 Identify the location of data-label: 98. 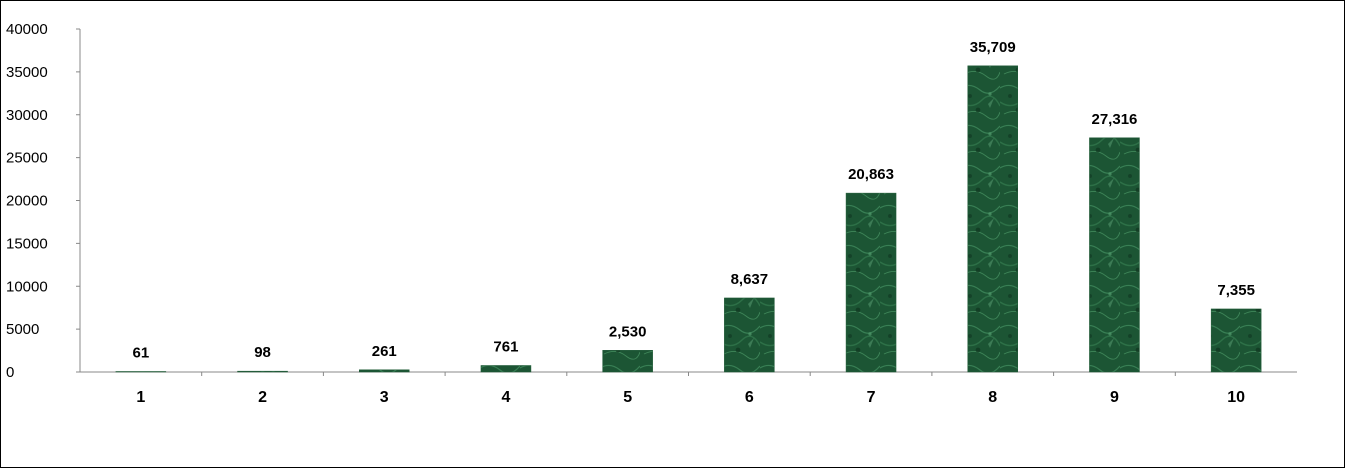
(262, 352).